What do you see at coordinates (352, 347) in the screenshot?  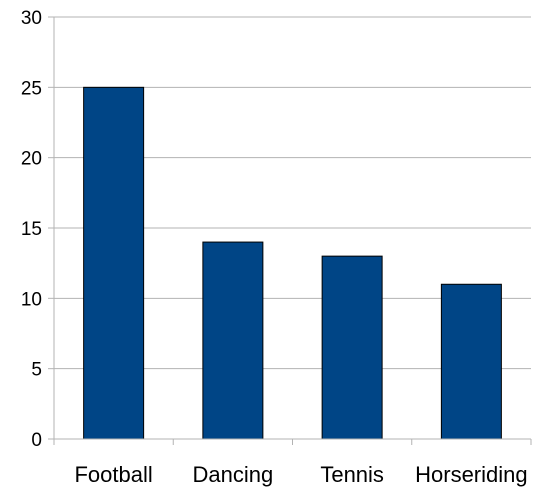 I see `bar-tennis` at bounding box center [352, 347].